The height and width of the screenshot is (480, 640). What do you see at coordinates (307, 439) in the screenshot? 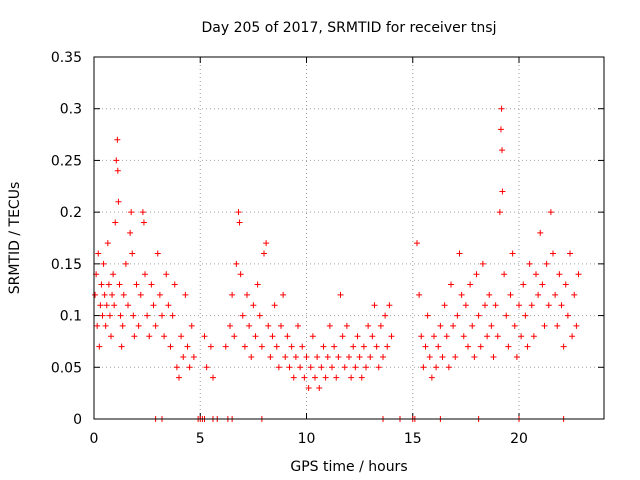
I see `x-tick-label: 10` at bounding box center [307, 439].